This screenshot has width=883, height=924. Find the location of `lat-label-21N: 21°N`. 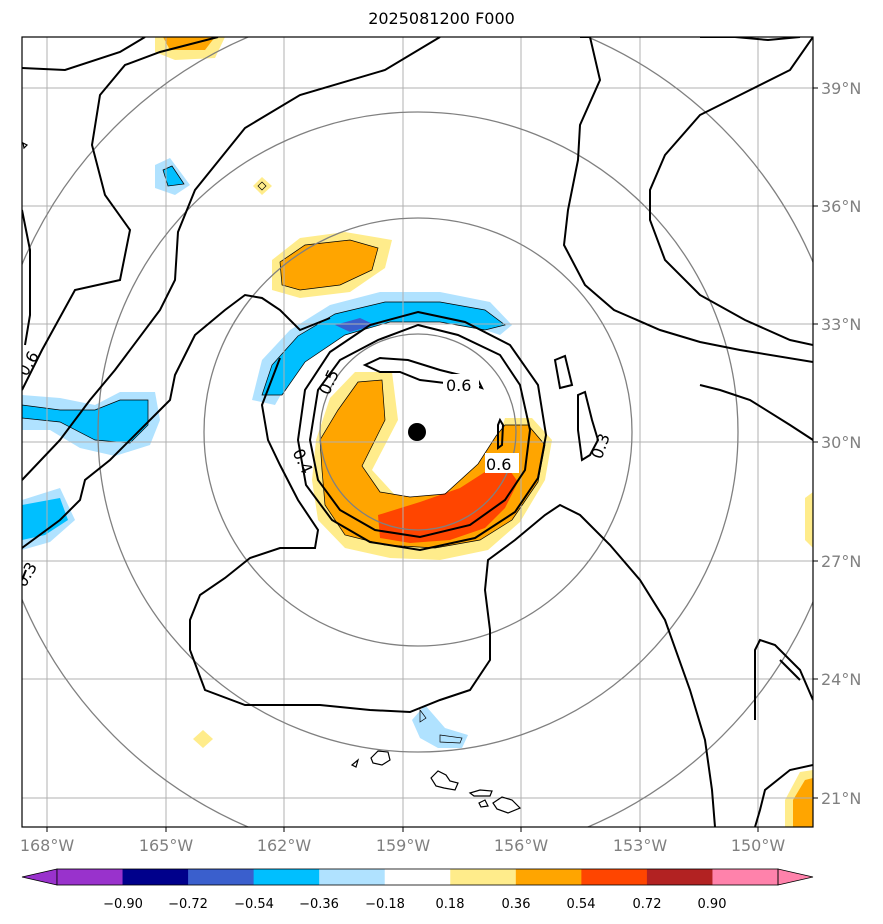

lat-label-21N: 21°N is located at coordinates (841, 798).